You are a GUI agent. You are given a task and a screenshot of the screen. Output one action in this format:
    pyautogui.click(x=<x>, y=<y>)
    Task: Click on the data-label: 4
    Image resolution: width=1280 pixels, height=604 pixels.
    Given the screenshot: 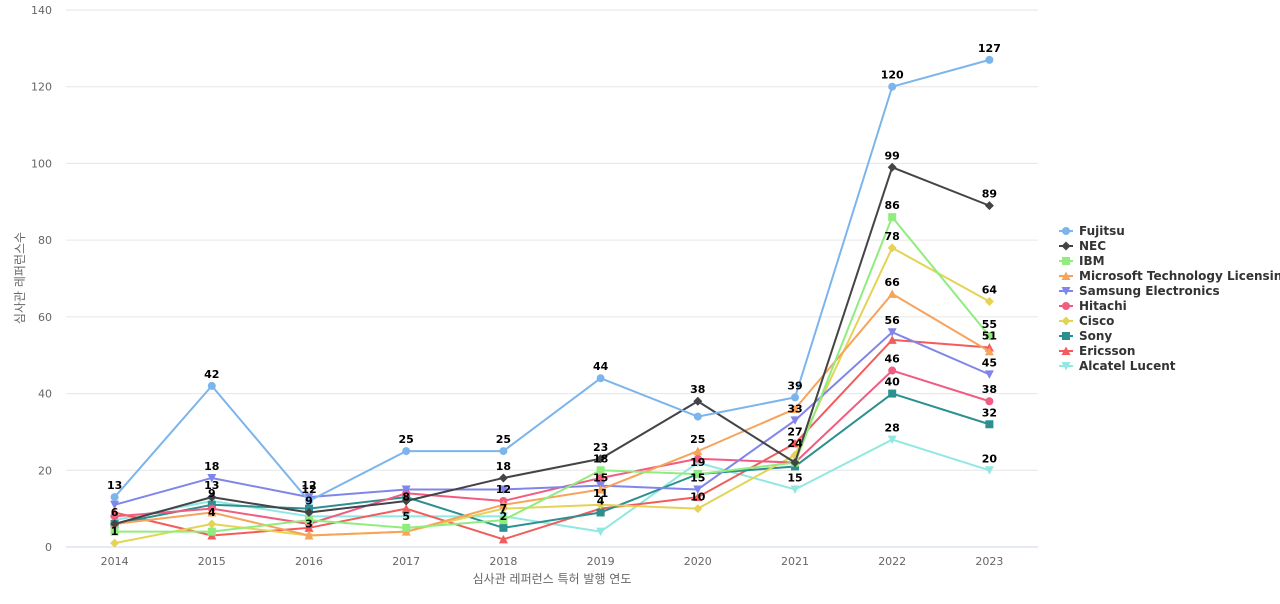 What is the action you would take?
    pyautogui.click(x=212, y=512)
    